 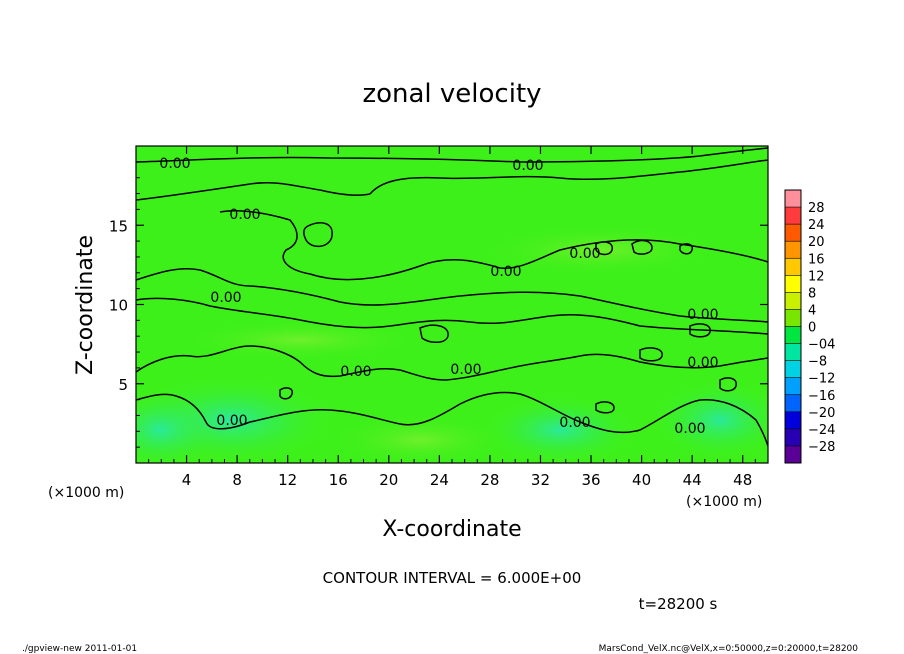 I want to click on colorbar-label: −28, so click(x=821, y=447).